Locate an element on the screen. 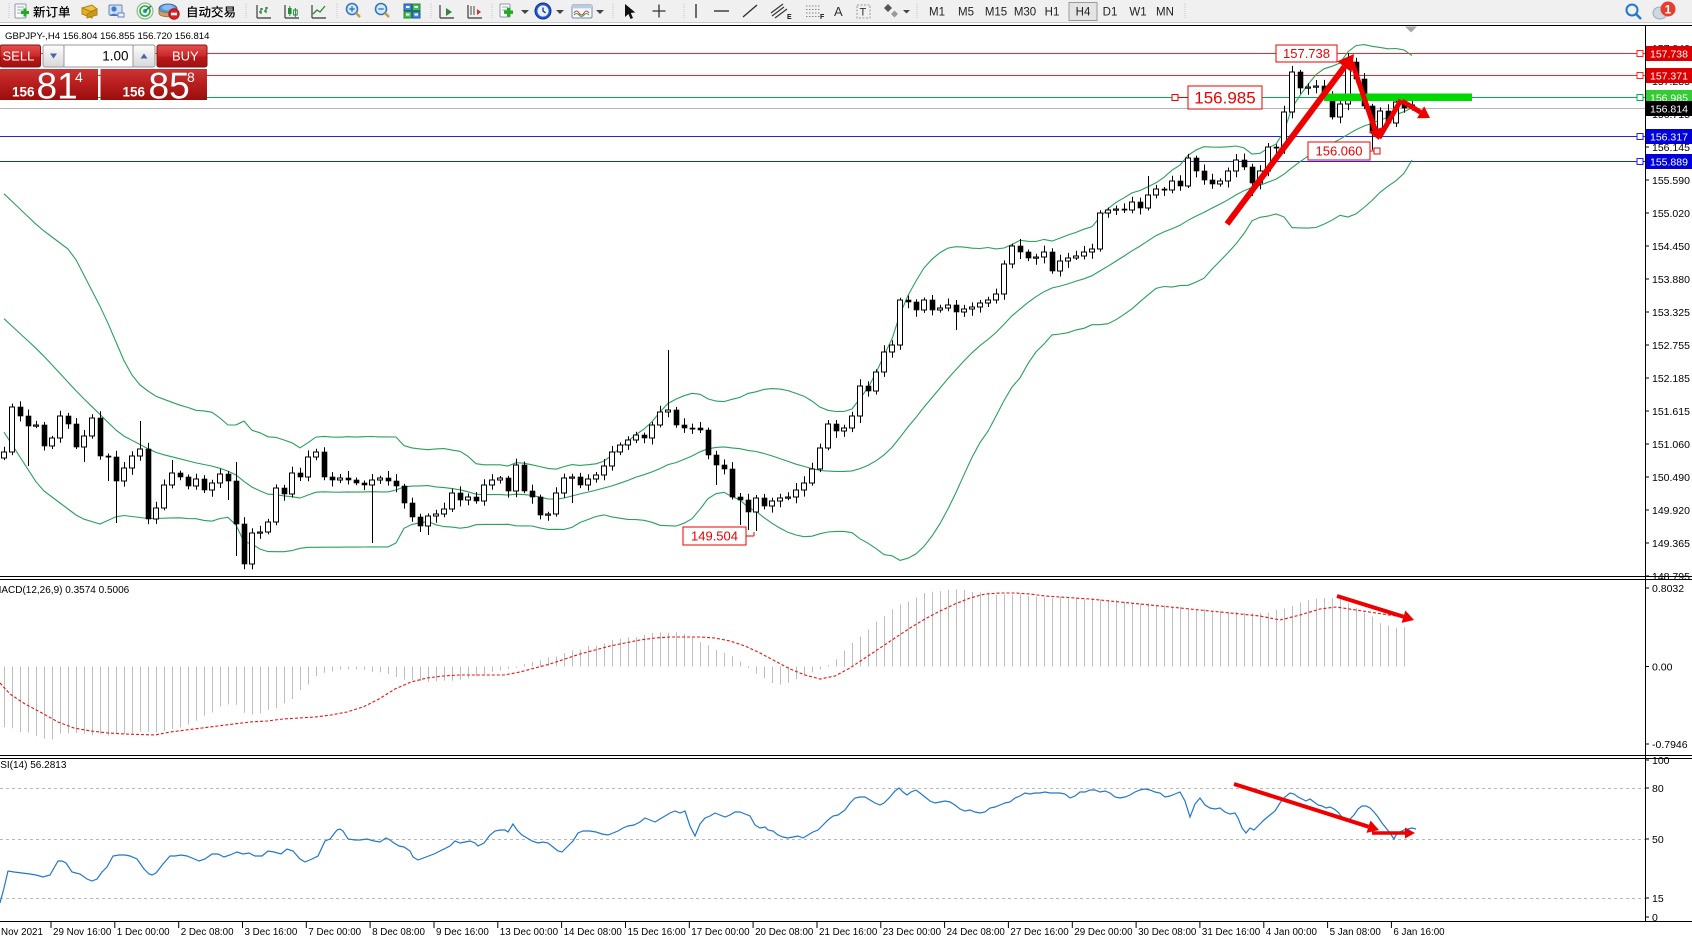  svg-text: MN is located at coordinates (1165, 13).